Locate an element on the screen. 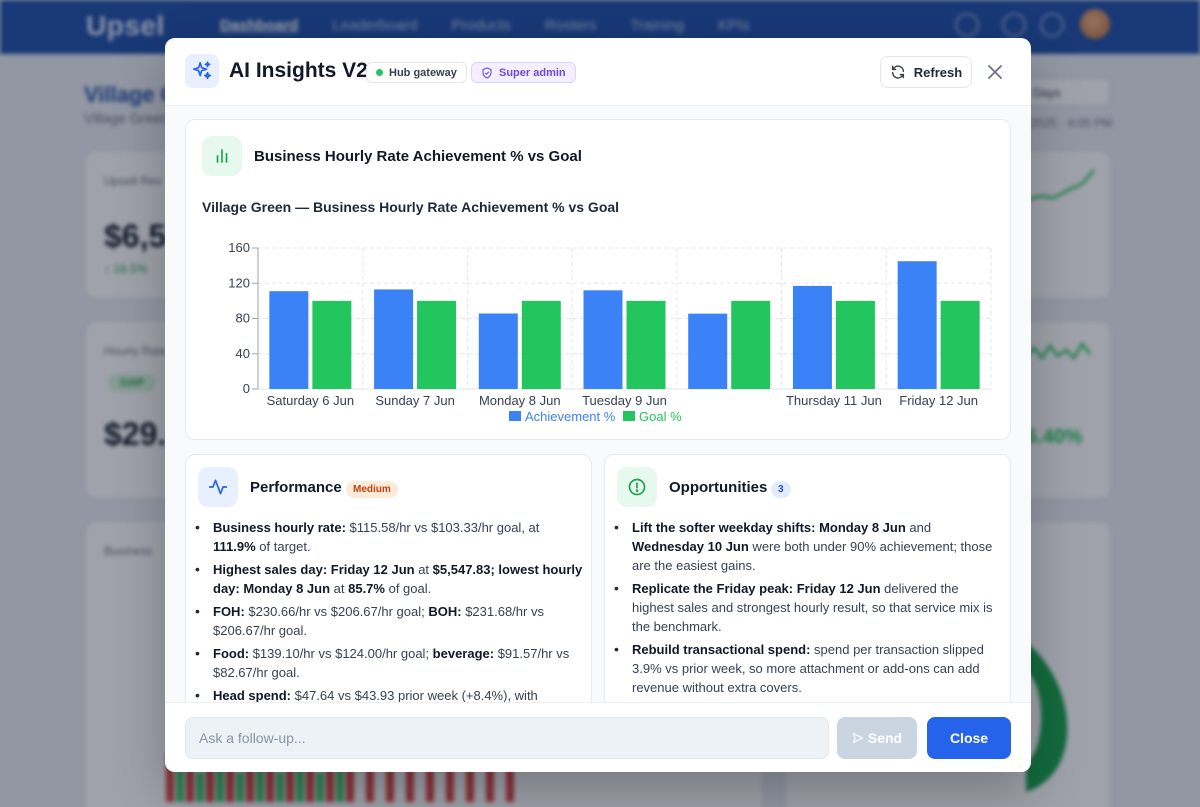 This screenshot has height=807, width=1200. kpi-value: $6,5 is located at coordinates (135, 236).